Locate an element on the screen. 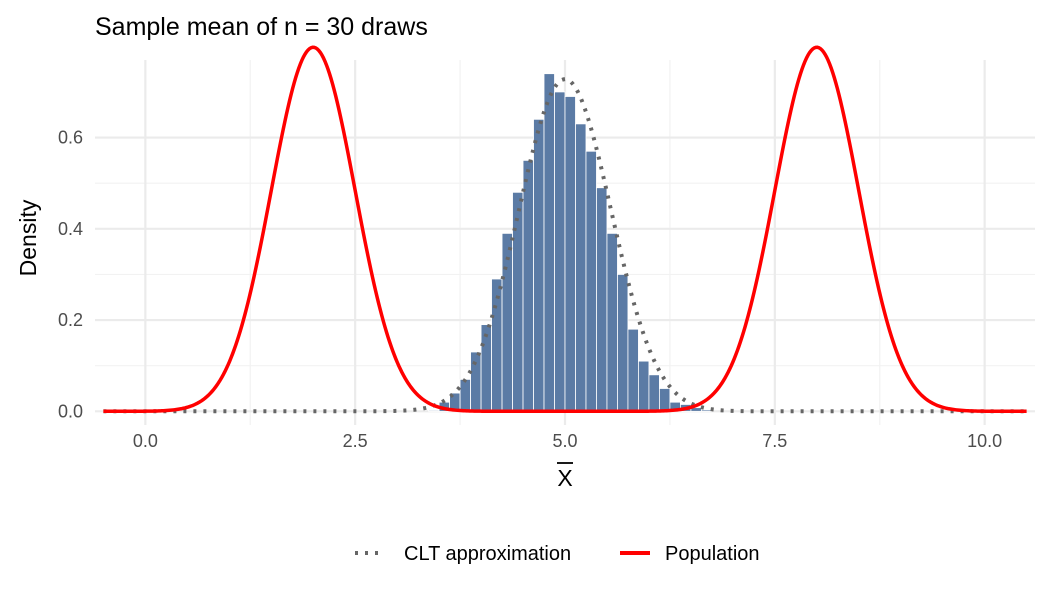 The height and width of the screenshot is (600, 1050). chart-title: Sample mean of n = 30 draws is located at coordinates (261, 27).